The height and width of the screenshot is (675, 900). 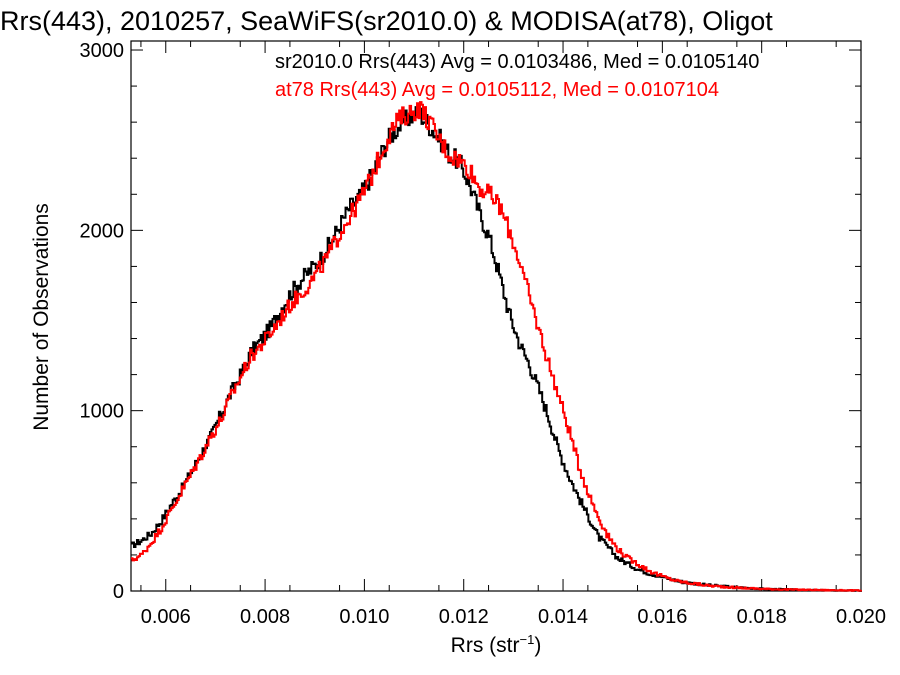 What do you see at coordinates (563, 617) in the screenshot?
I see `x-tick-label: 0.014` at bounding box center [563, 617].